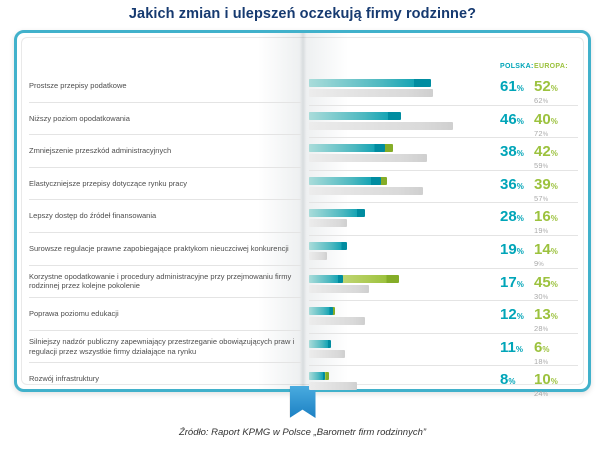  I want to click on europa-secondary-value: 62%, so click(541, 100).